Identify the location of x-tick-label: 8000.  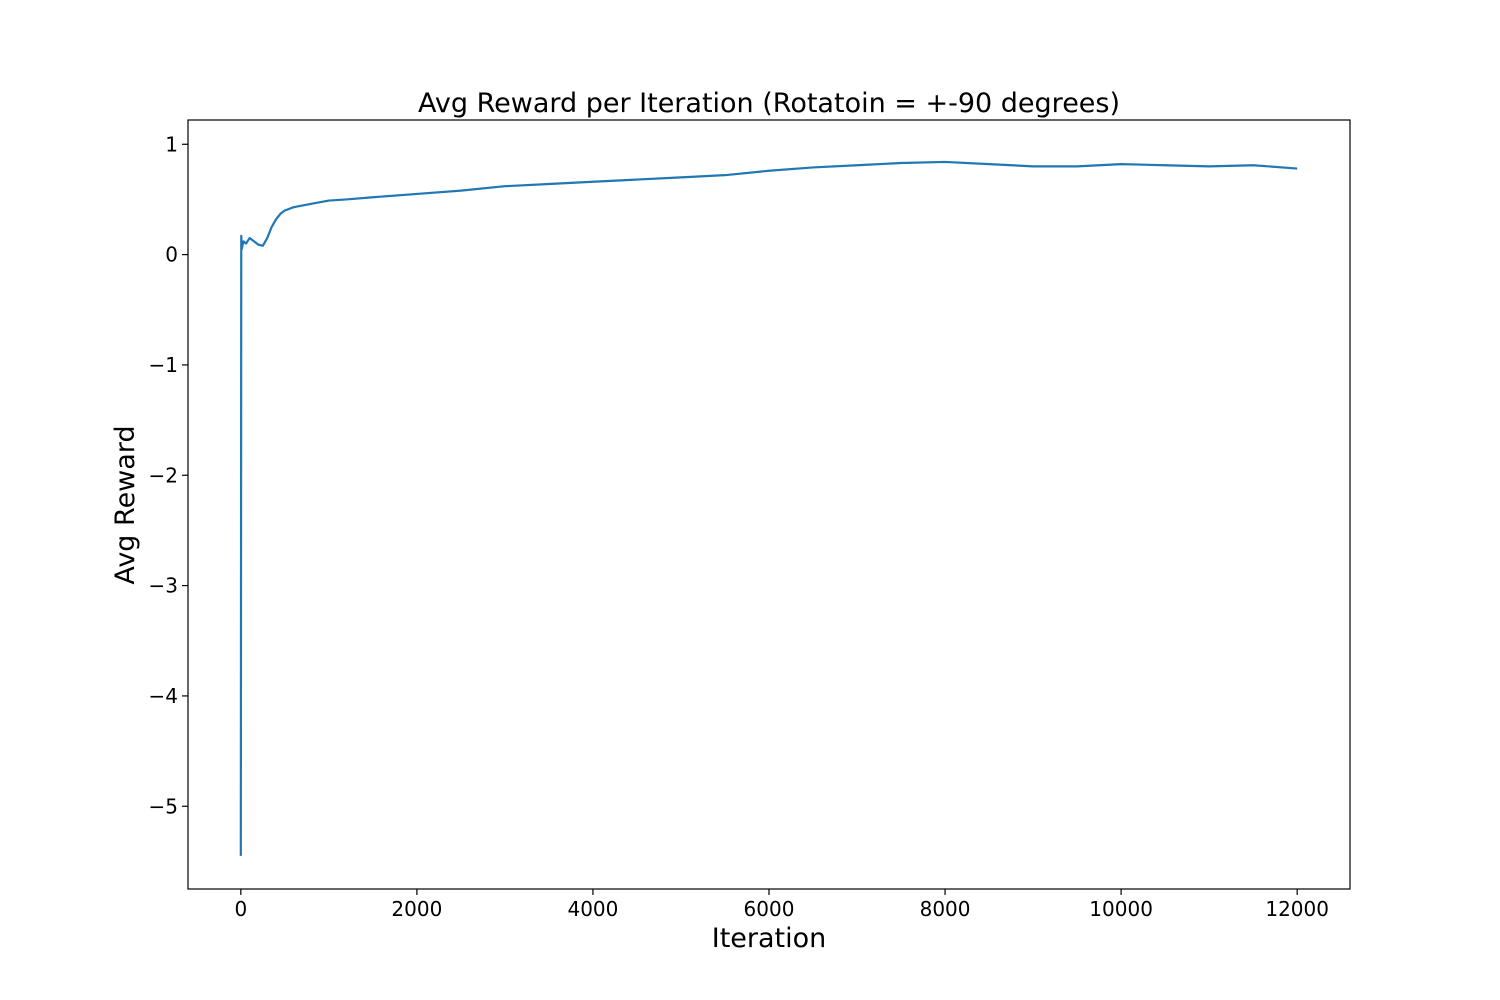
(945, 909).